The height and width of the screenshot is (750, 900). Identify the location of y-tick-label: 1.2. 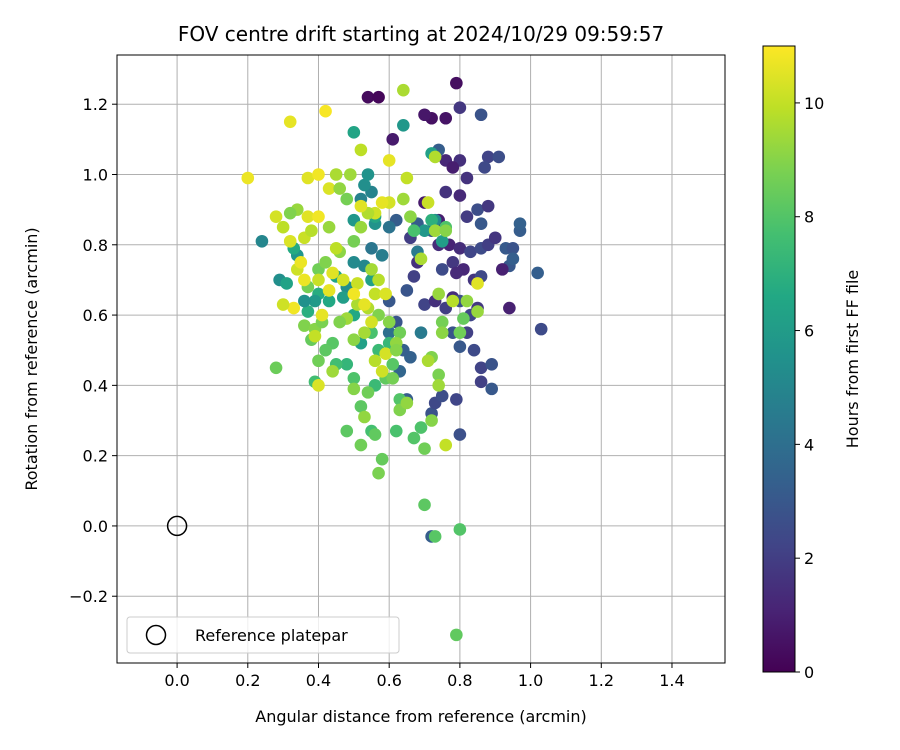
(95, 104).